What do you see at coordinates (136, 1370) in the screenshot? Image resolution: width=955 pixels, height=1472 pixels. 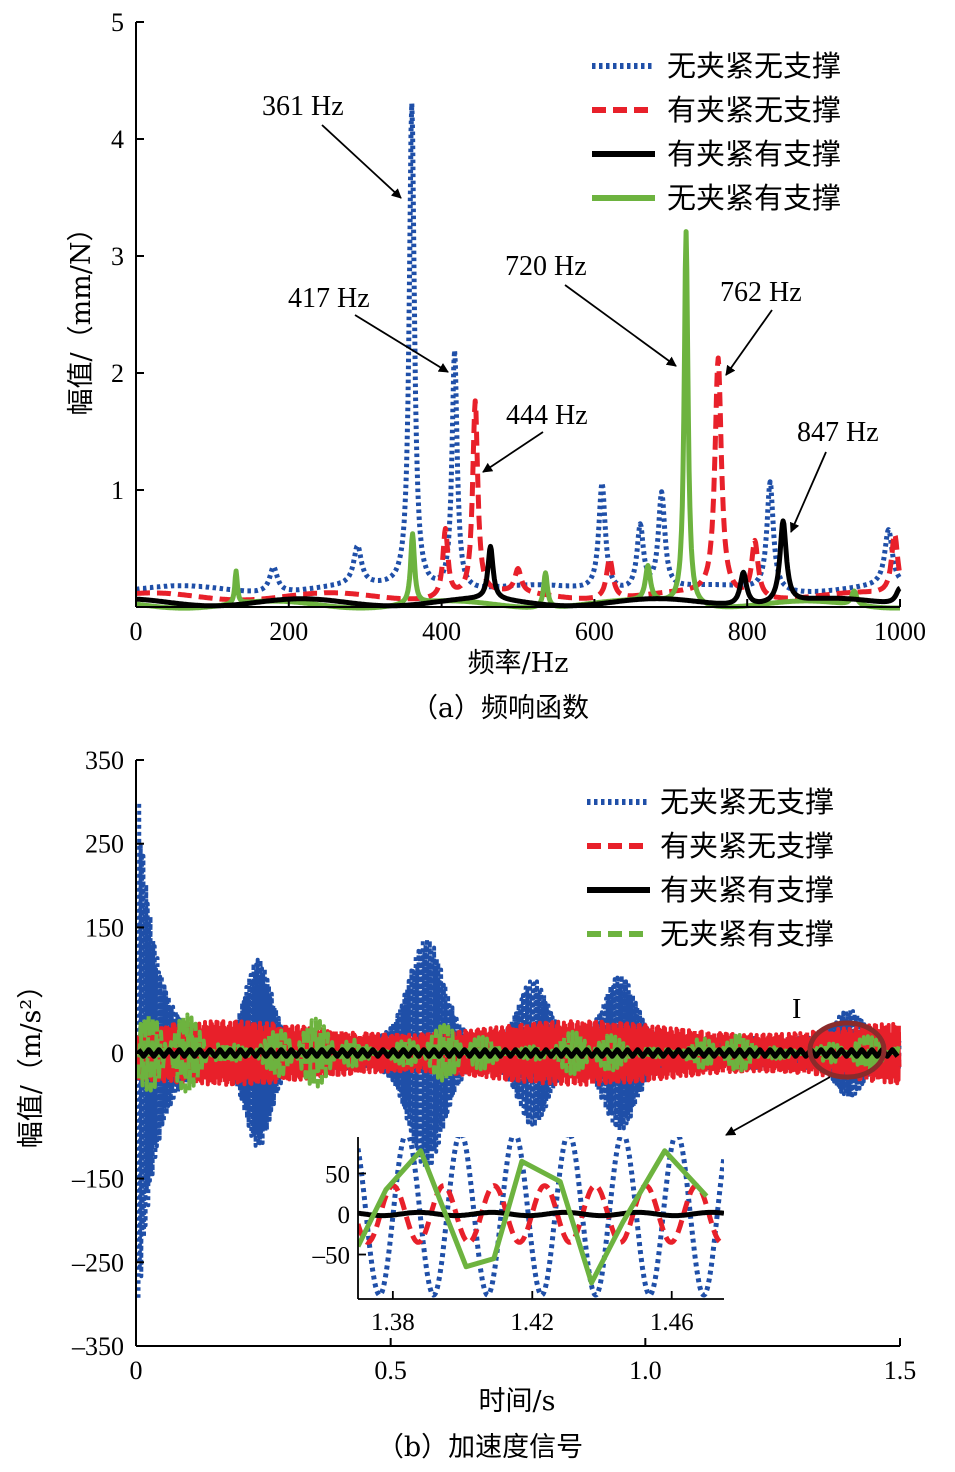 I see `panel-b-x-tick-label: 0` at bounding box center [136, 1370].